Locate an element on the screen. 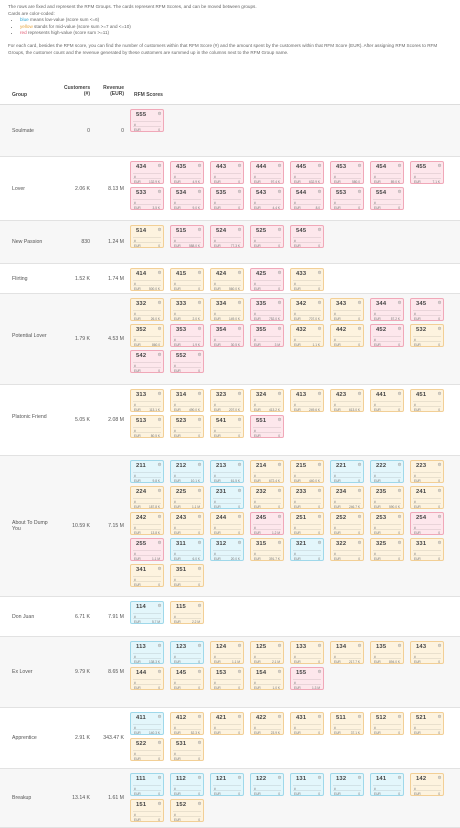 Image resolution: width=460 pixels, height=828 pixels. rfm-score-card: 151 ⚙ # EUR 0 is located at coordinates (147, 810).